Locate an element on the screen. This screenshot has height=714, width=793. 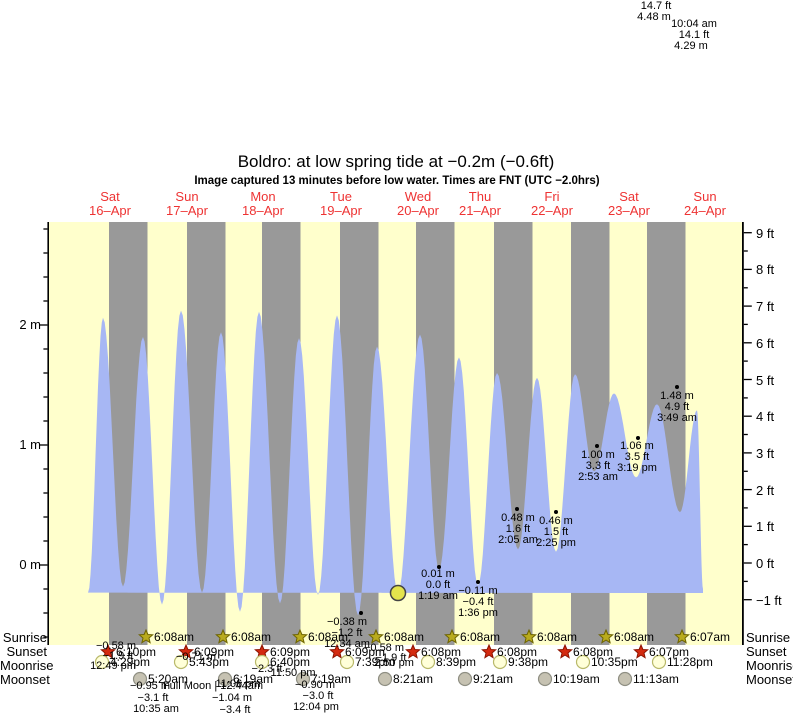
day-label-date: 22–Apr is located at coordinates (552, 210).